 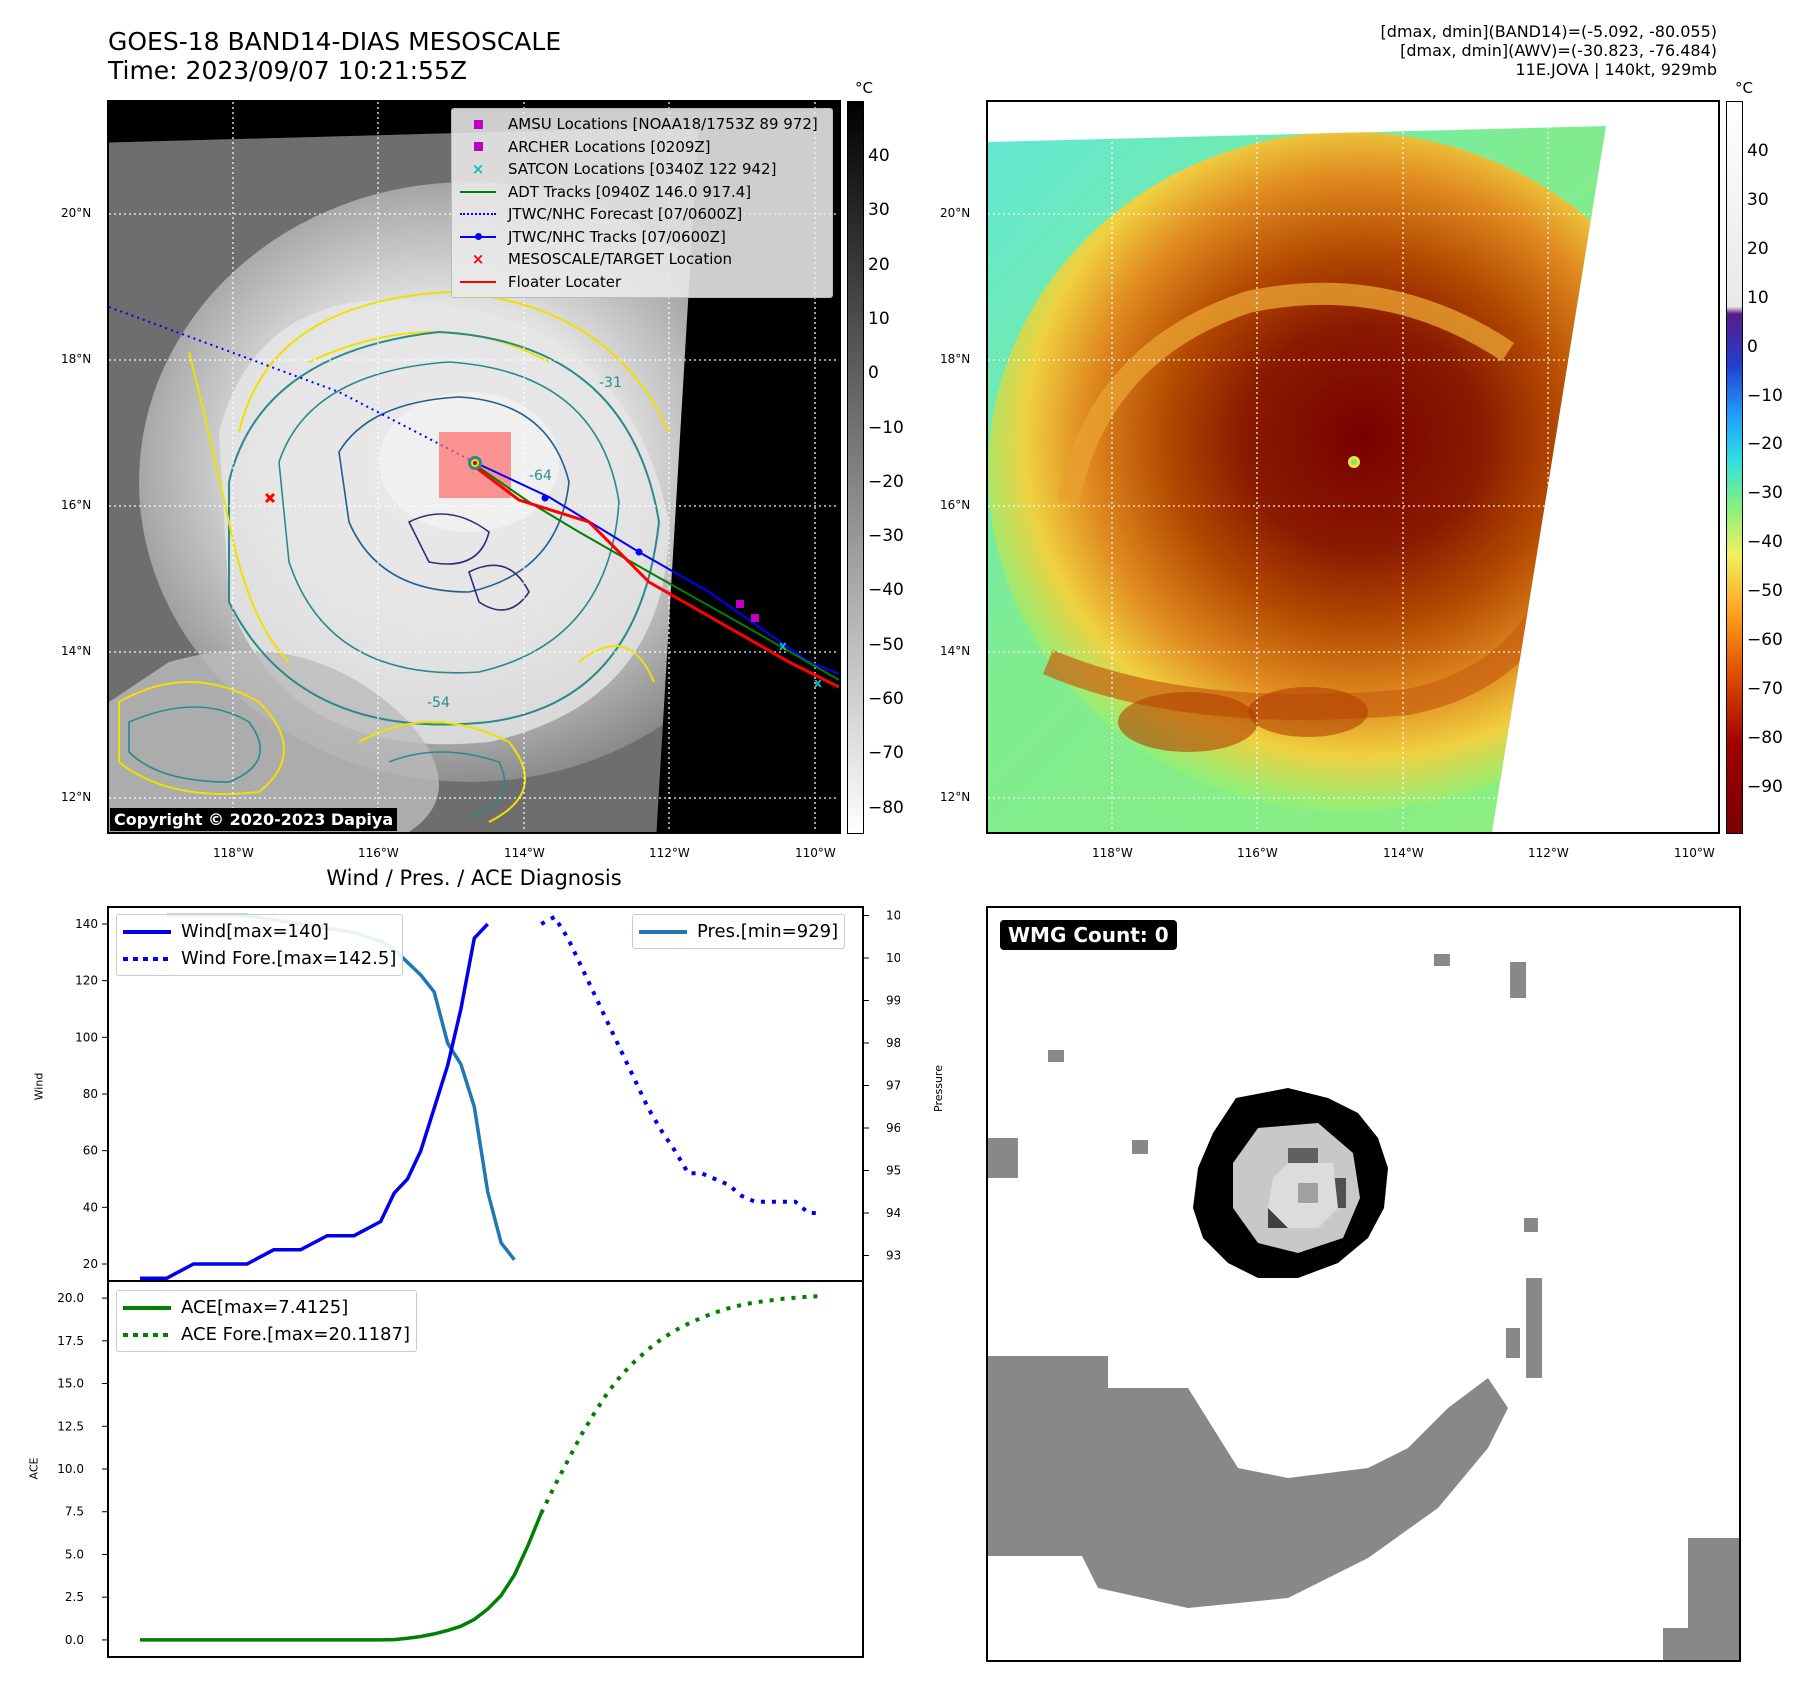 What do you see at coordinates (893, 1256) in the screenshot?
I see `pressure-ytick-label: 930` at bounding box center [893, 1256].